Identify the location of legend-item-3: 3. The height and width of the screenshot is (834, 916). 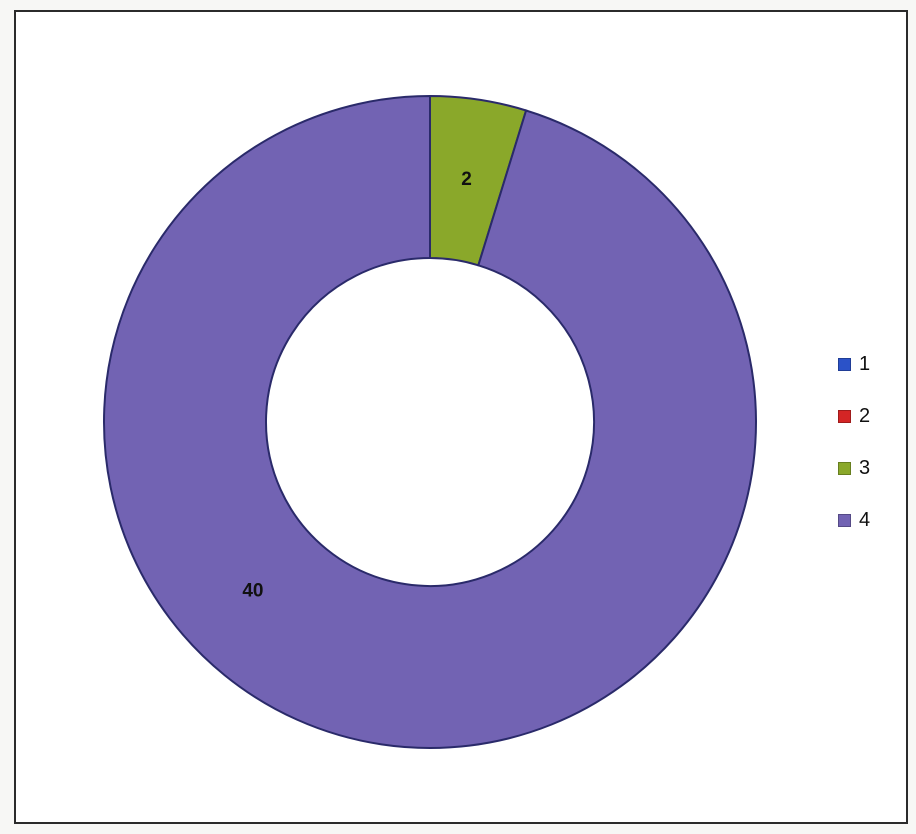
(873, 468).